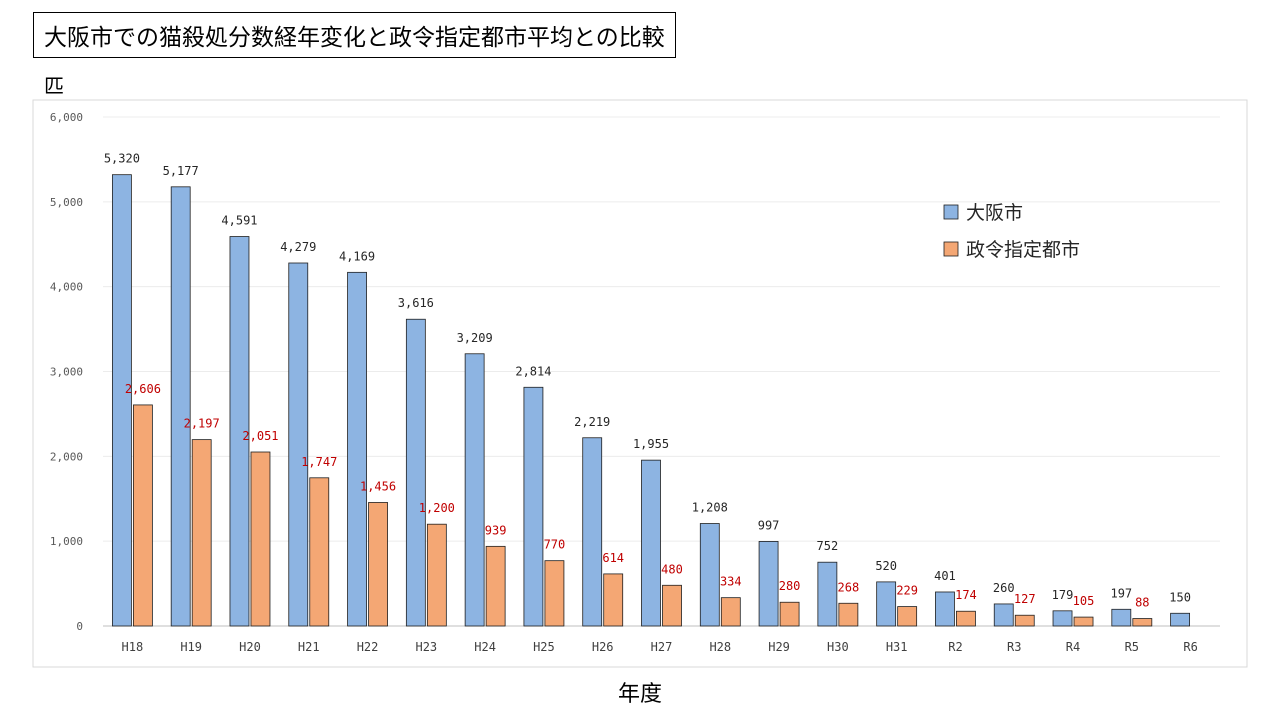  I want to click on x-tick-label: H26, so click(603, 647).